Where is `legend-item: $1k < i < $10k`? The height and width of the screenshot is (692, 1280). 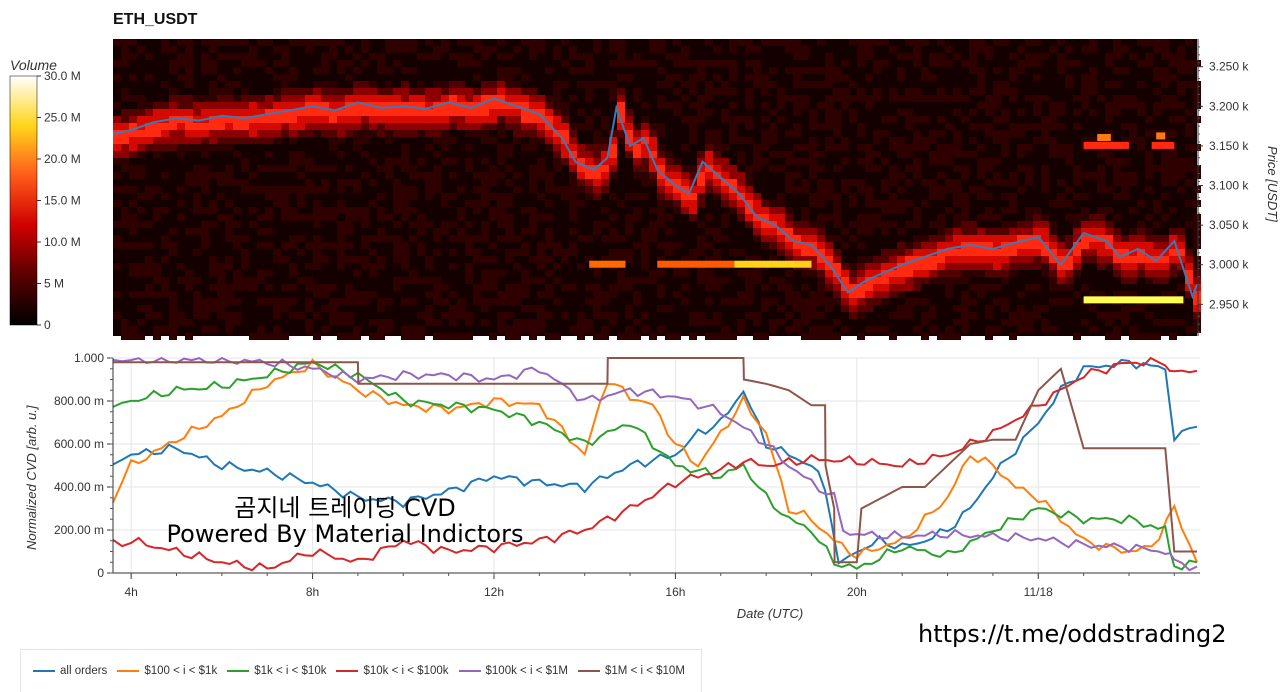 legend-item: $1k < i < $10k is located at coordinates (276, 671).